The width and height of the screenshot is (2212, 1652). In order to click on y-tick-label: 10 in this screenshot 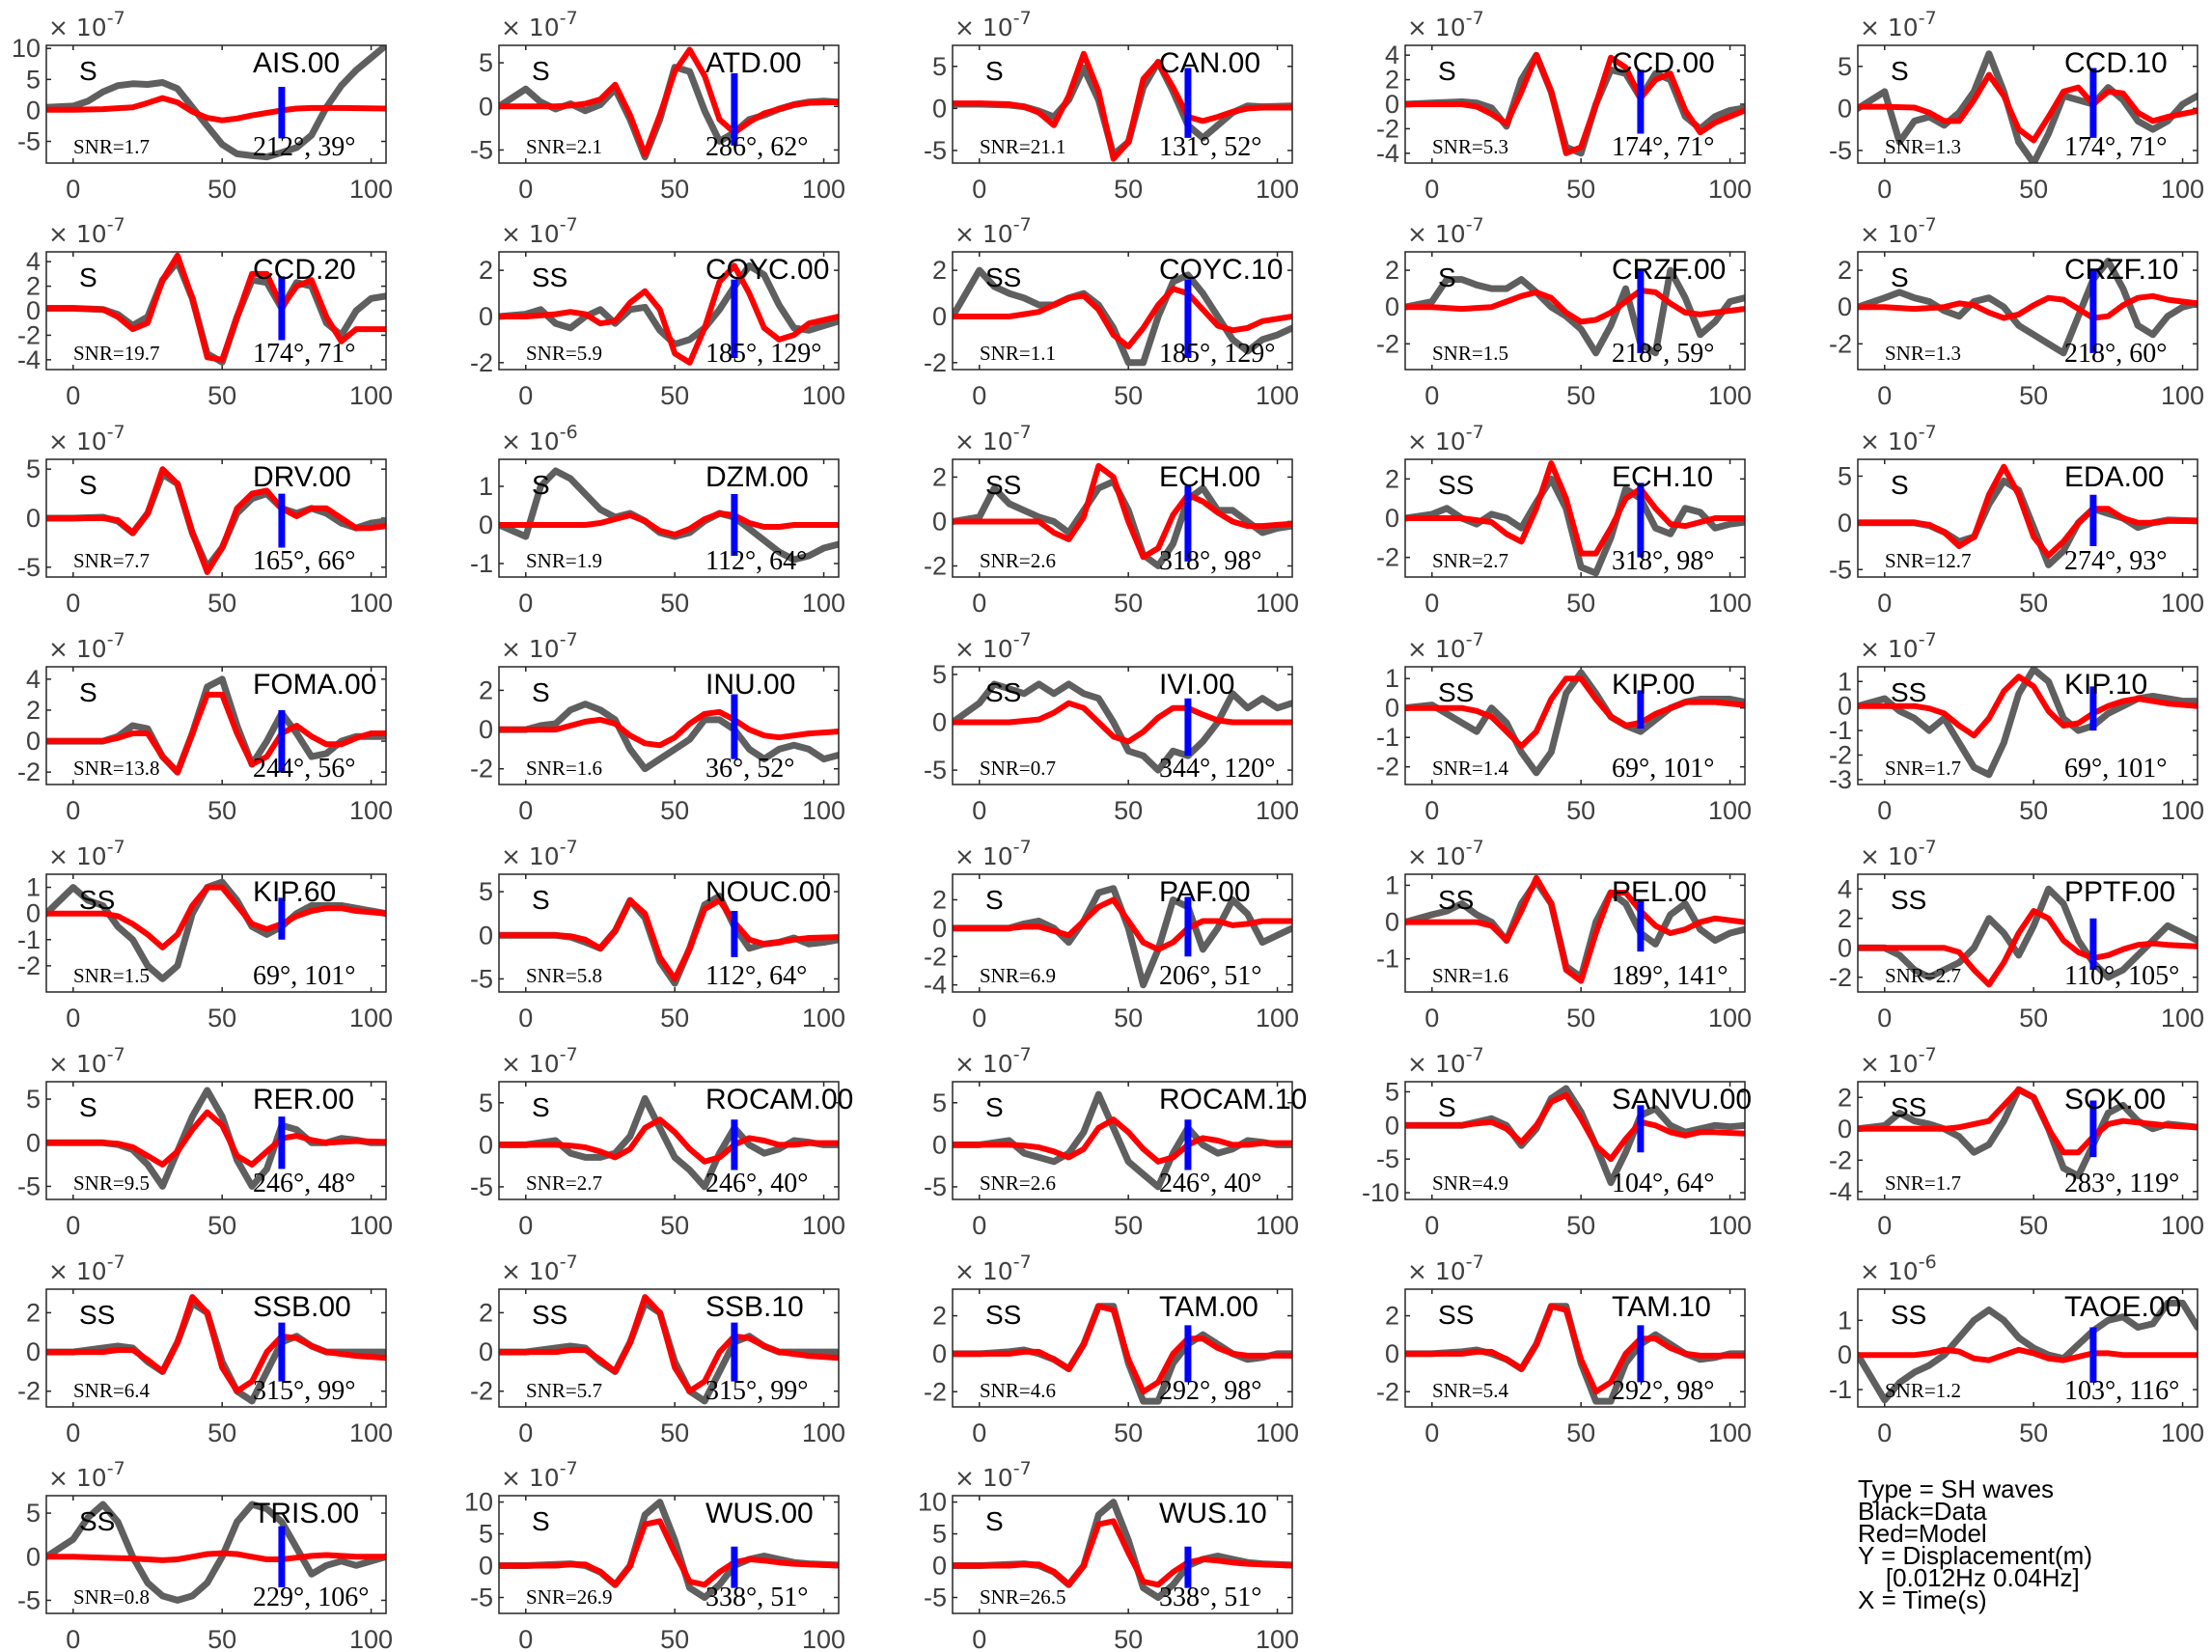, I will do `click(478, 1502)`.